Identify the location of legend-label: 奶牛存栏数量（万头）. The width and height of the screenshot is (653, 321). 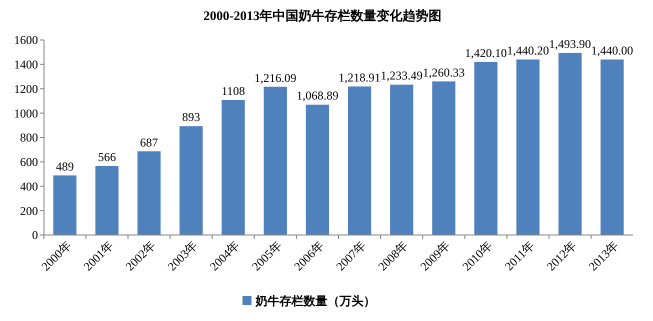
(315, 301).